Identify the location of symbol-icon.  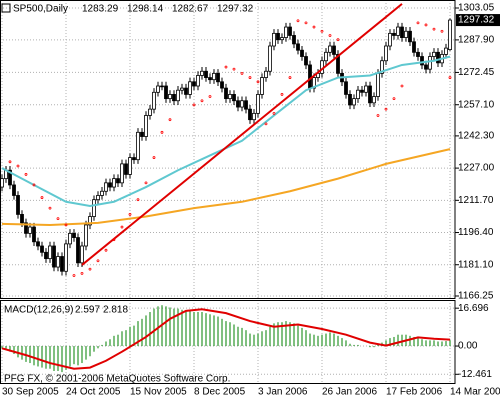
(6, 8).